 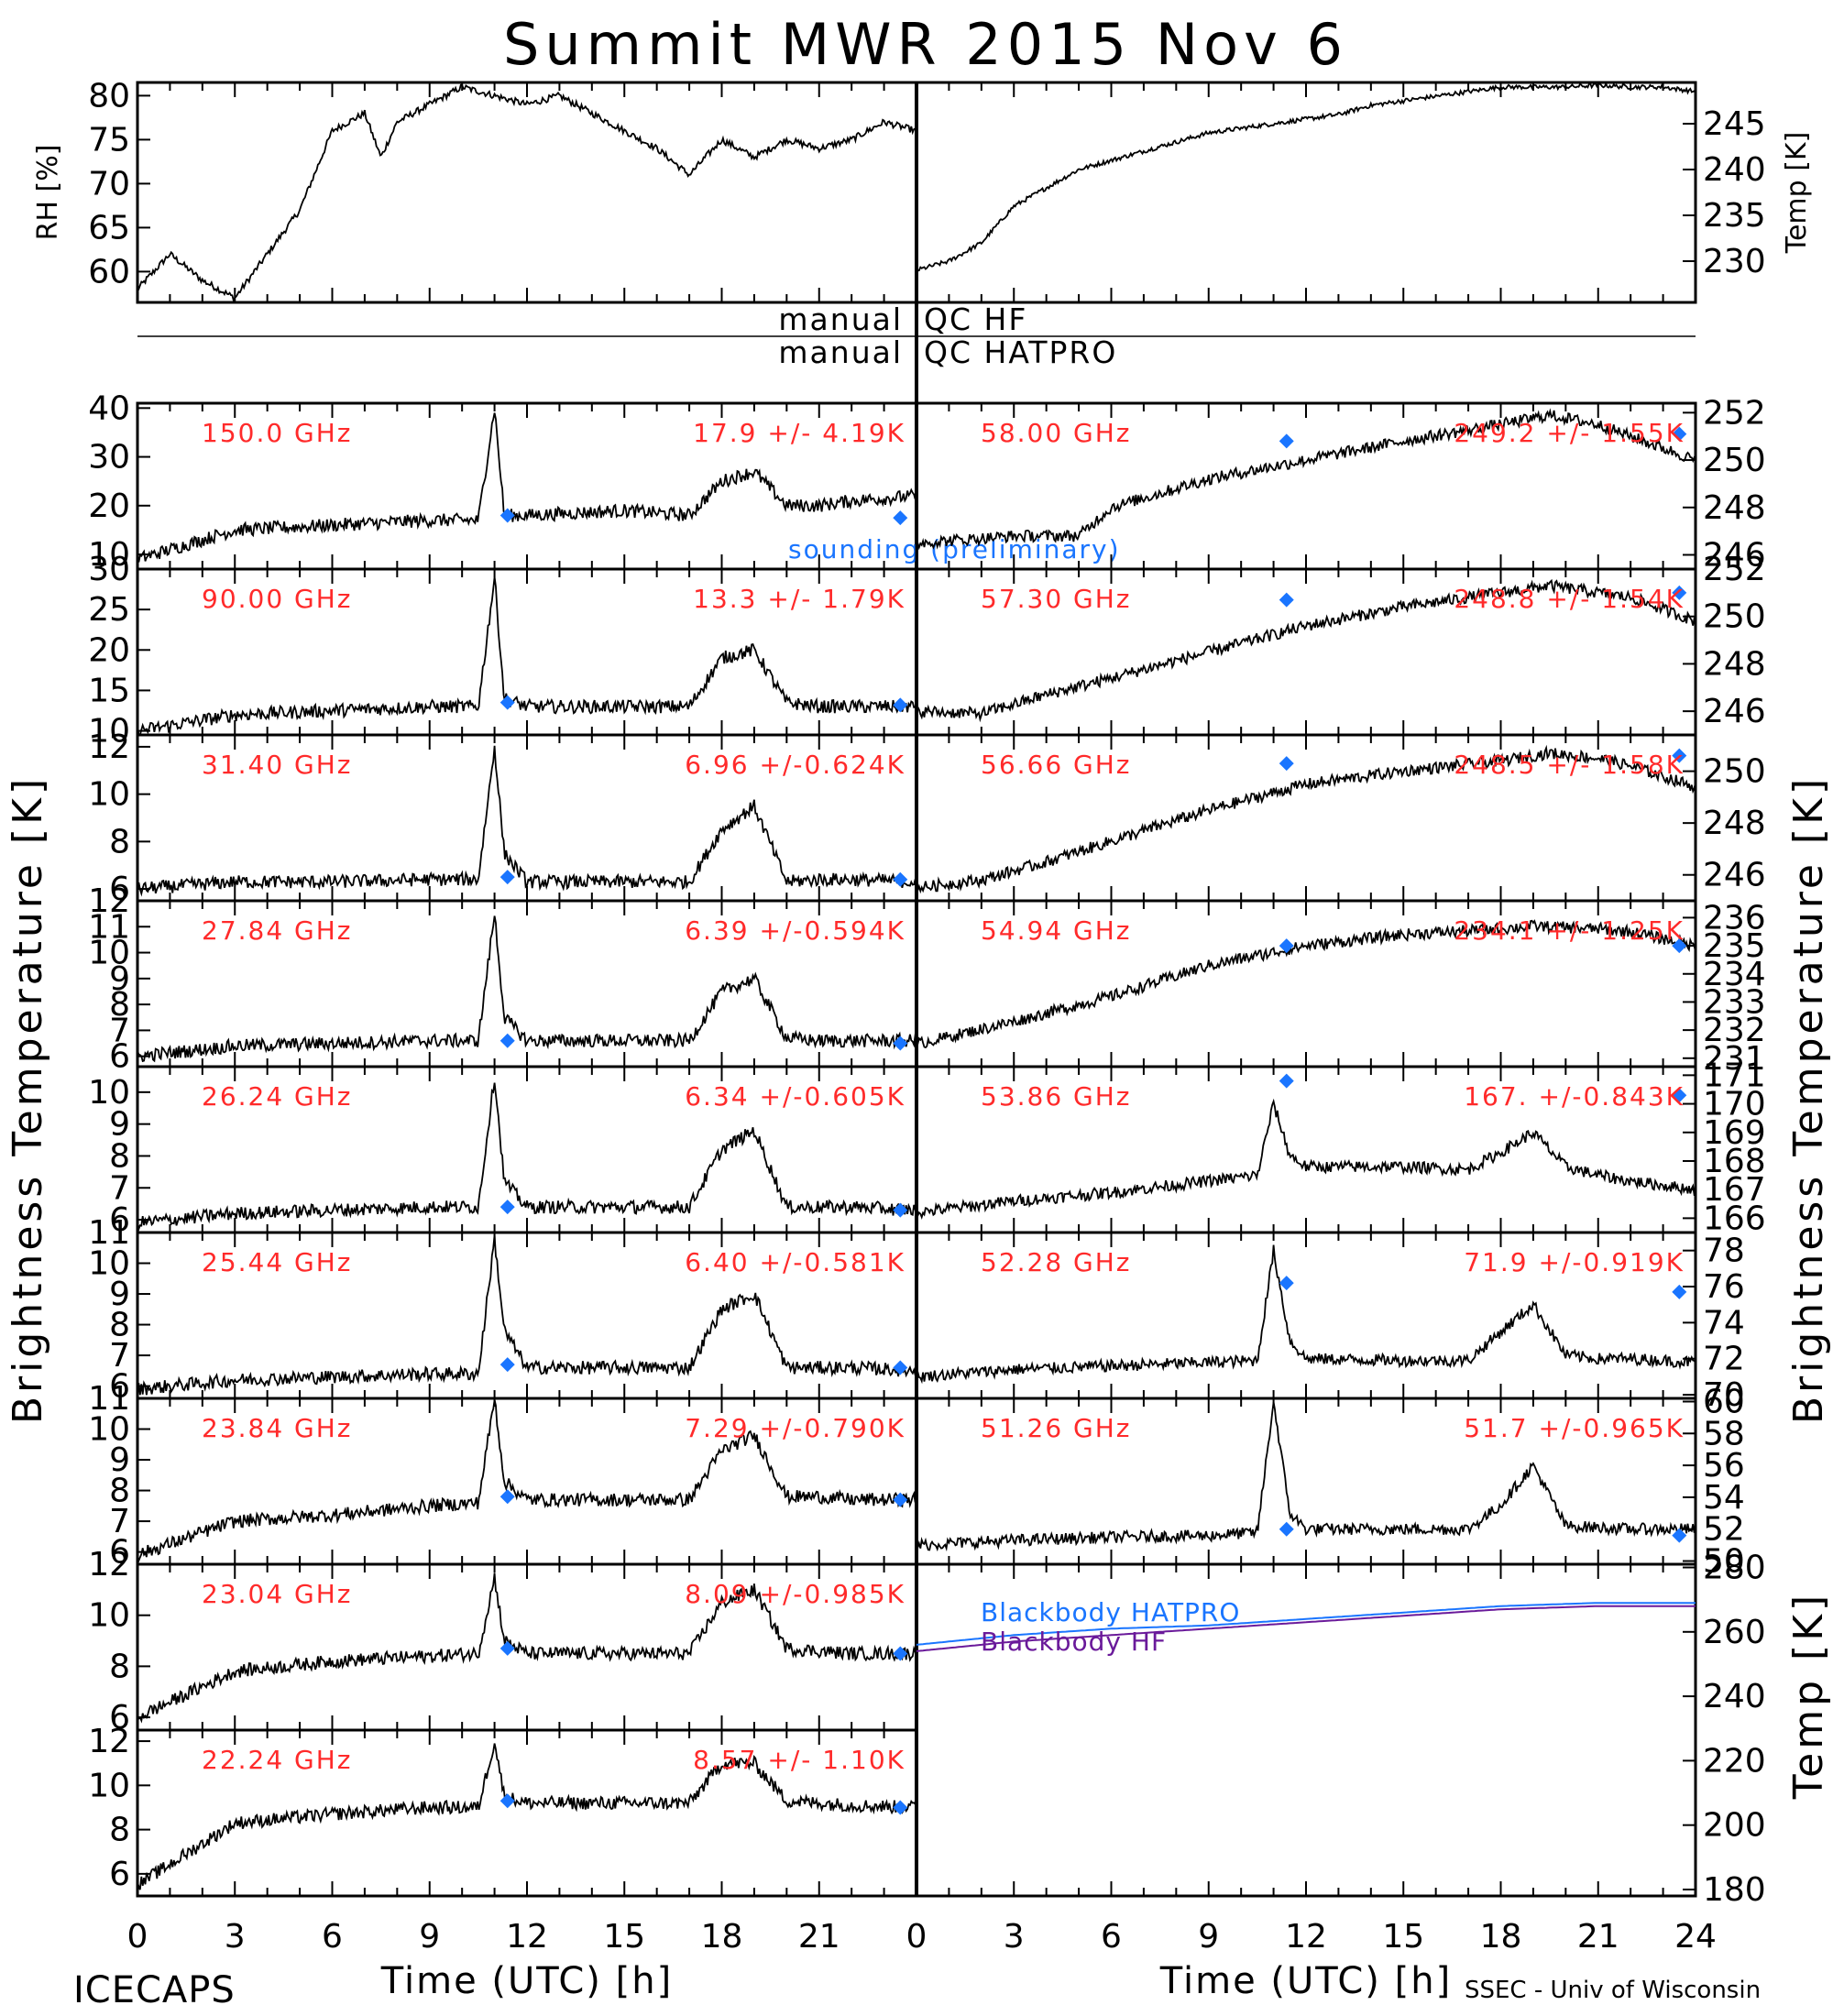 I want to click on y-tick-label: 56, so click(x=1724, y=1466).